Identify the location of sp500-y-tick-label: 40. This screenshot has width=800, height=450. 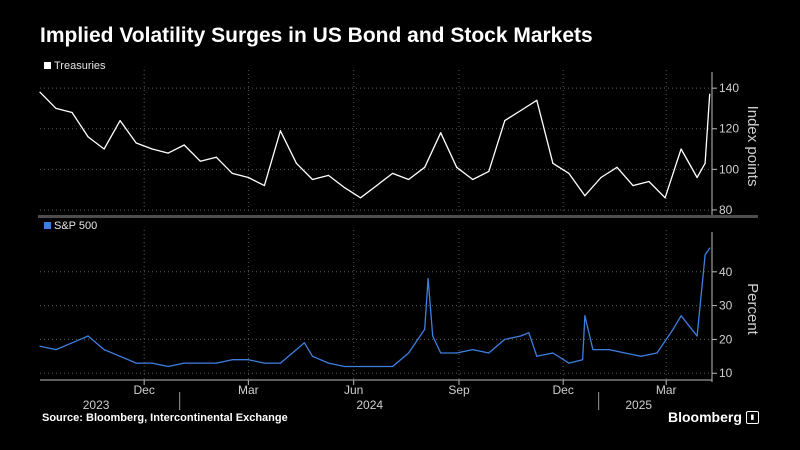
(726, 272).